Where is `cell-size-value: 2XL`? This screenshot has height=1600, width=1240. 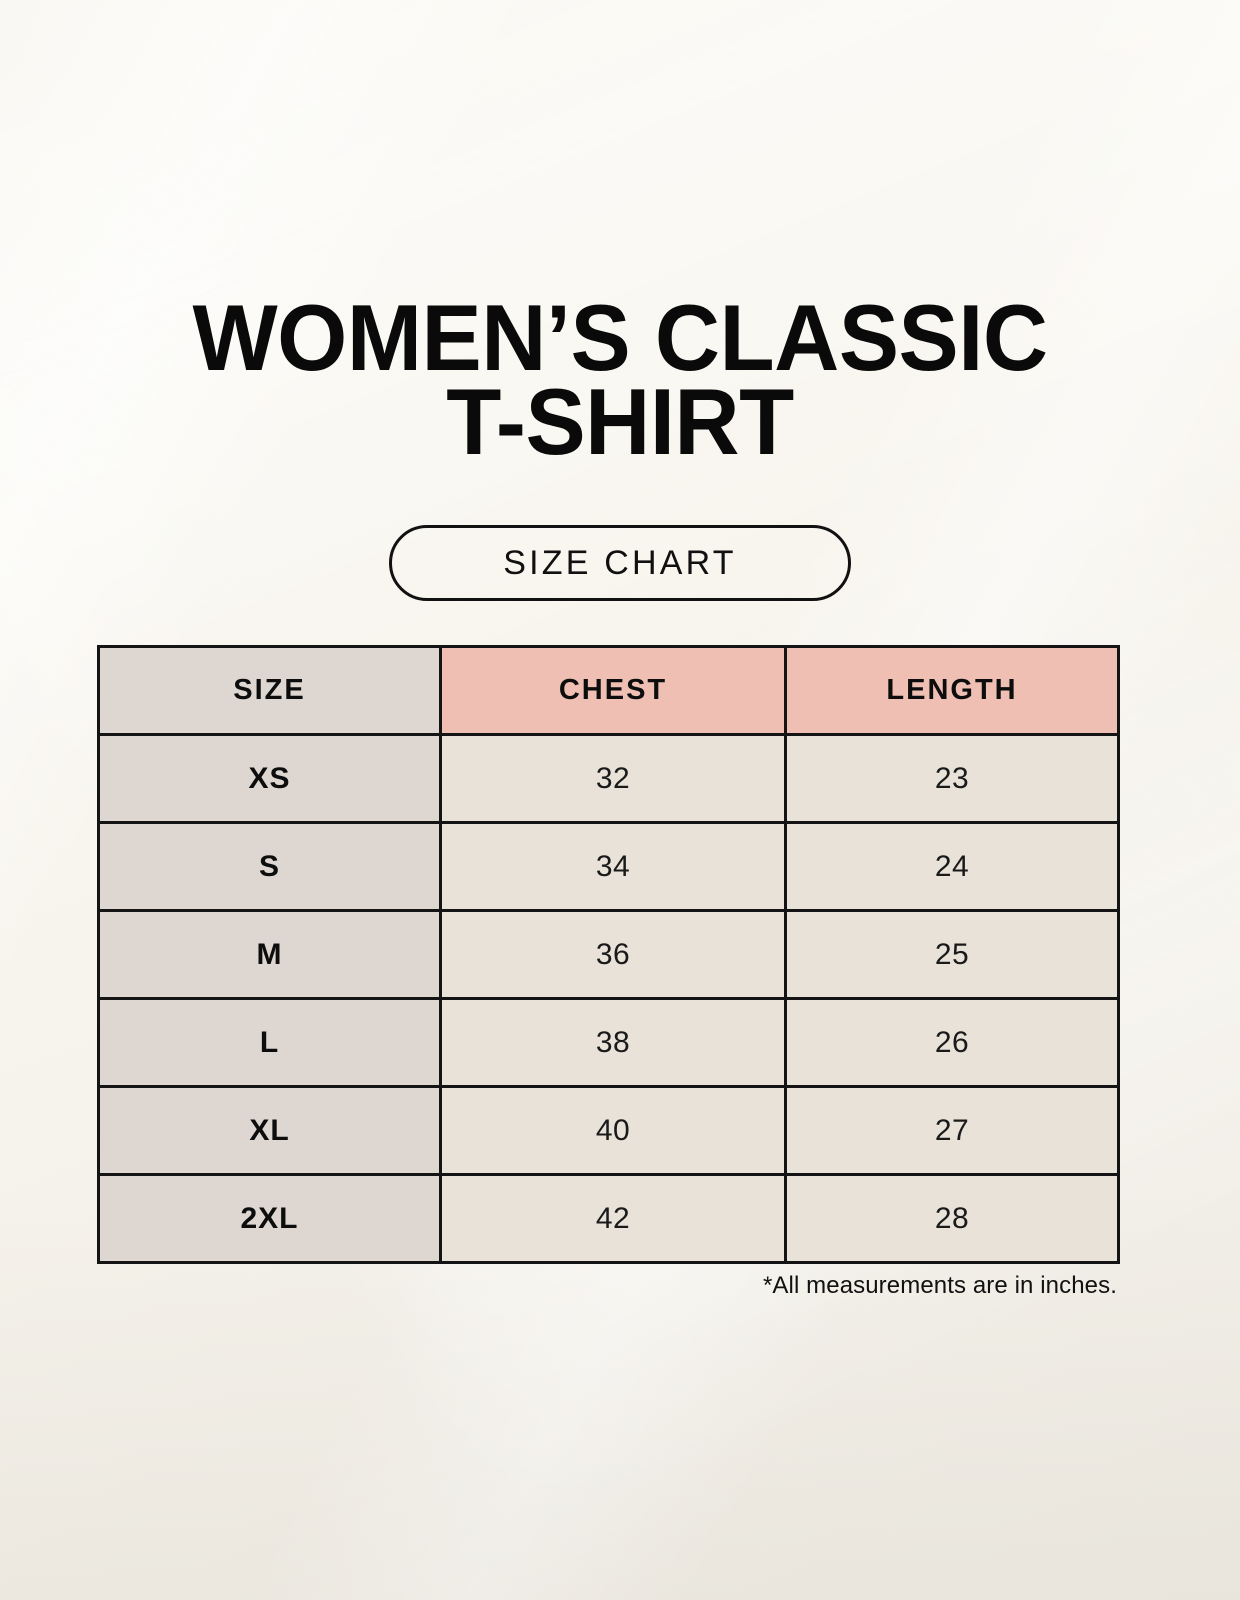
cell-size-value: 2XL is located at coordinates (269, 1218).